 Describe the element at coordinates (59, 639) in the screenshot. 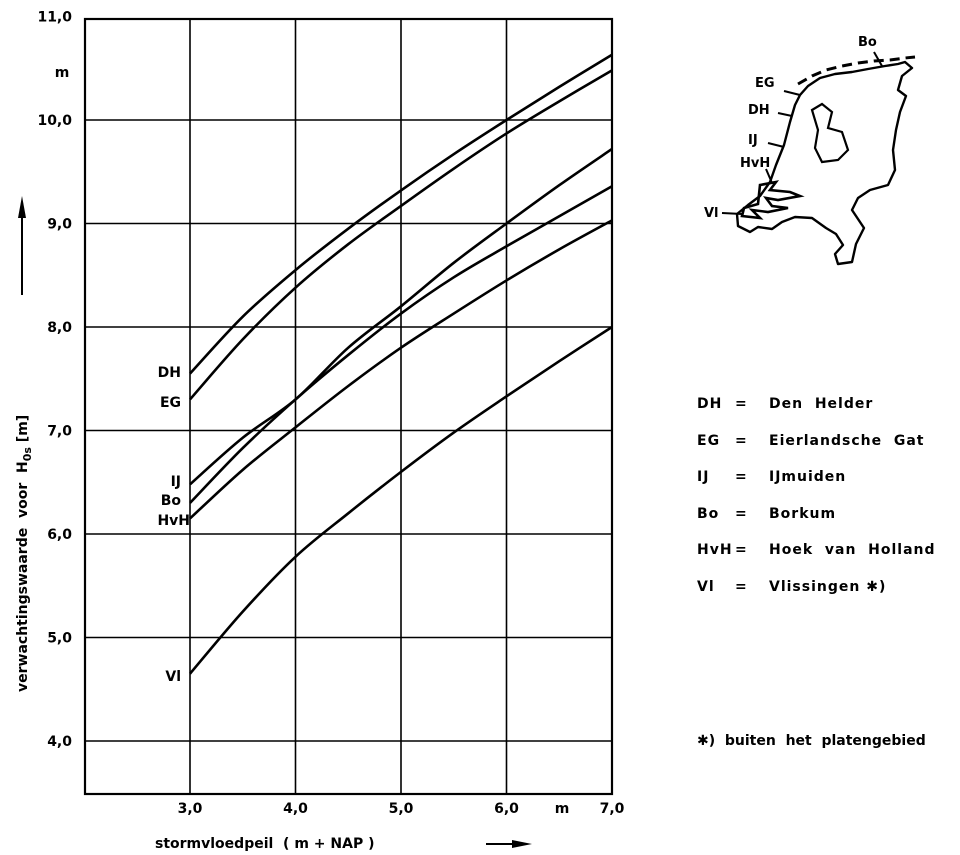

I see `y-tick-label: 5,0` at that location.